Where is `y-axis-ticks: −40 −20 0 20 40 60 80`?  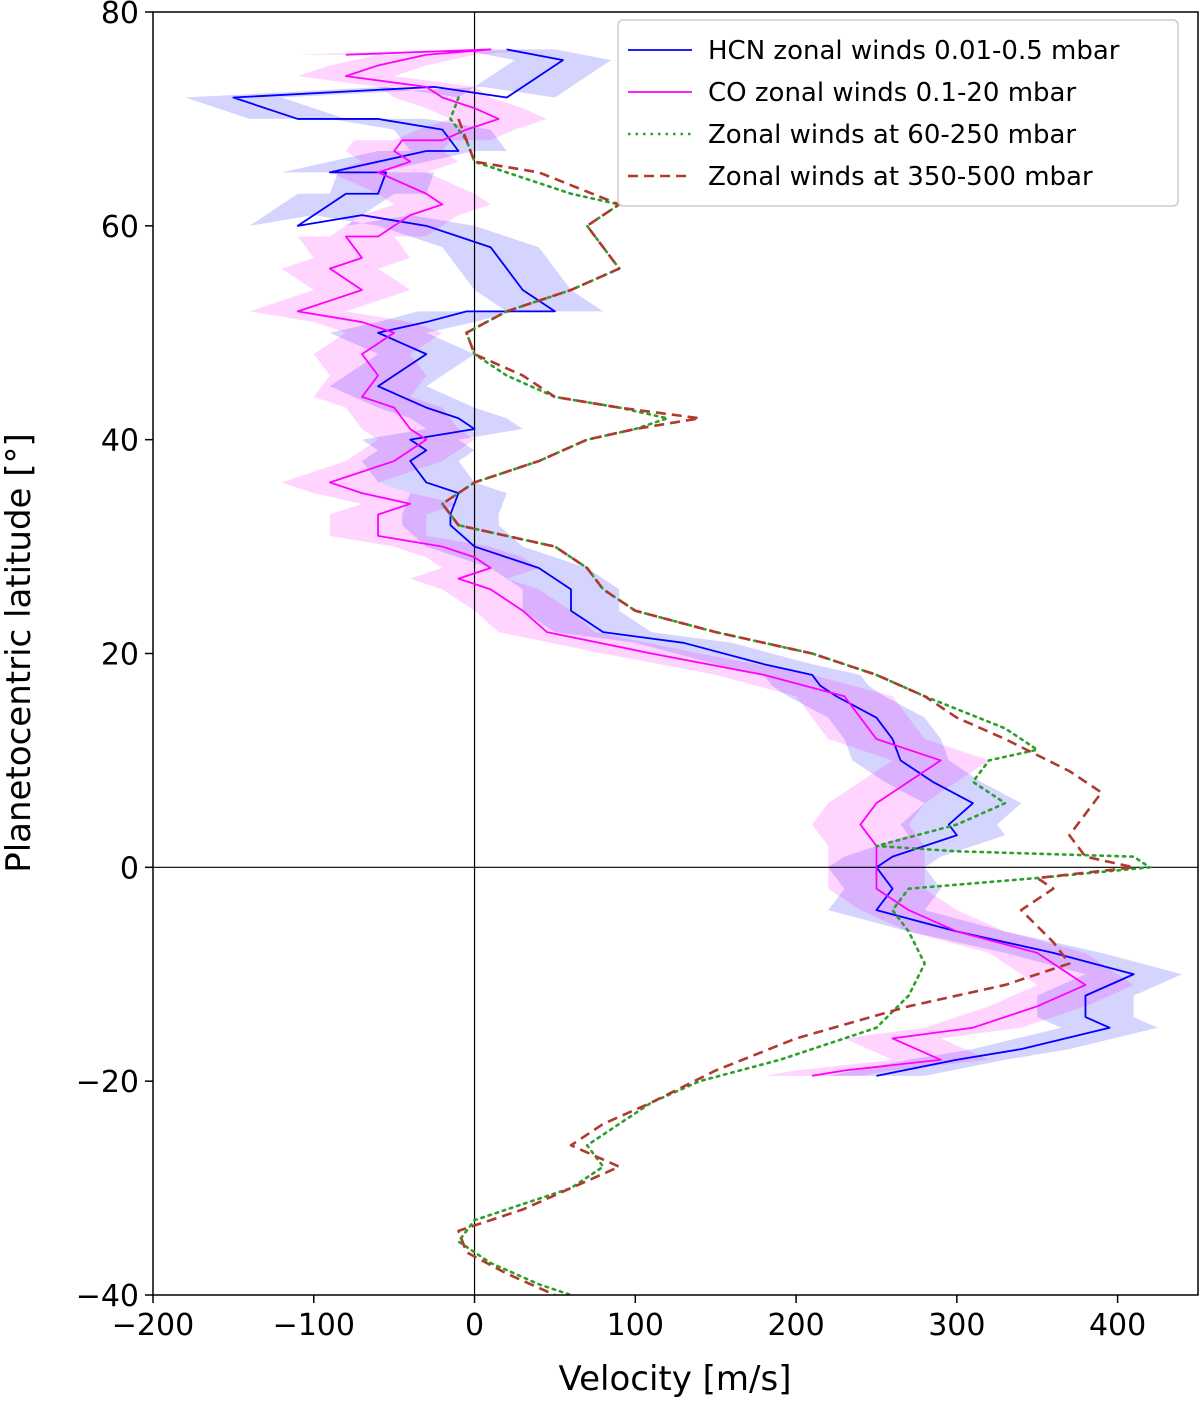
y-axis-ticks: −40 −20 0 20 40 60 80 is located at coordinates (114, 657).